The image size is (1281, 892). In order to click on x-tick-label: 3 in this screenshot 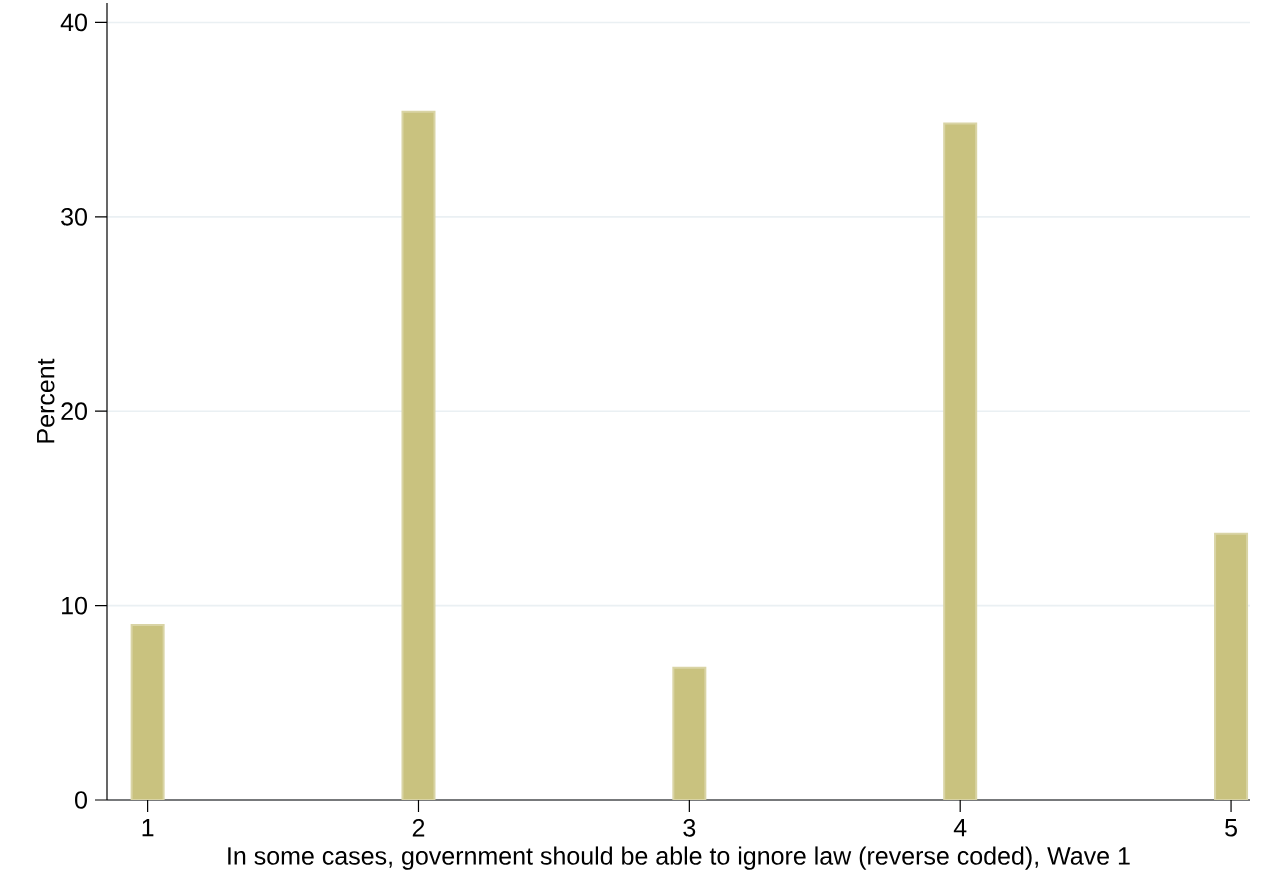, I will do `click(689, 828)`.